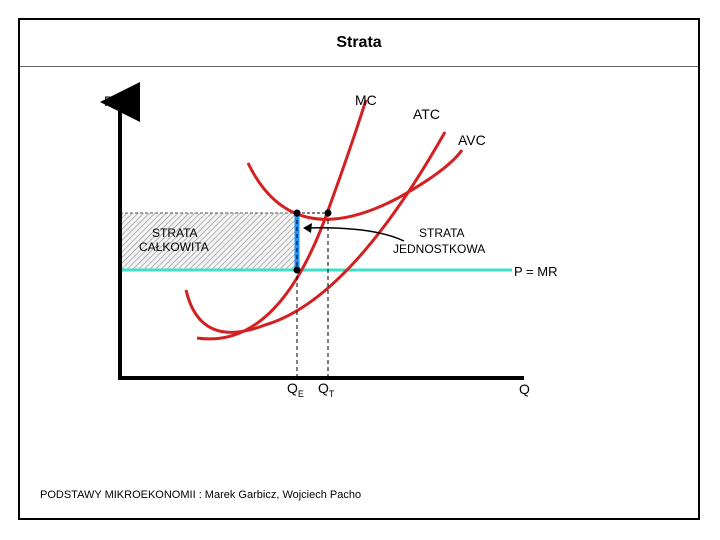 The height and width of the screenshot is (540, 720). I want to click on qe-label: QE, so click(295, 389).